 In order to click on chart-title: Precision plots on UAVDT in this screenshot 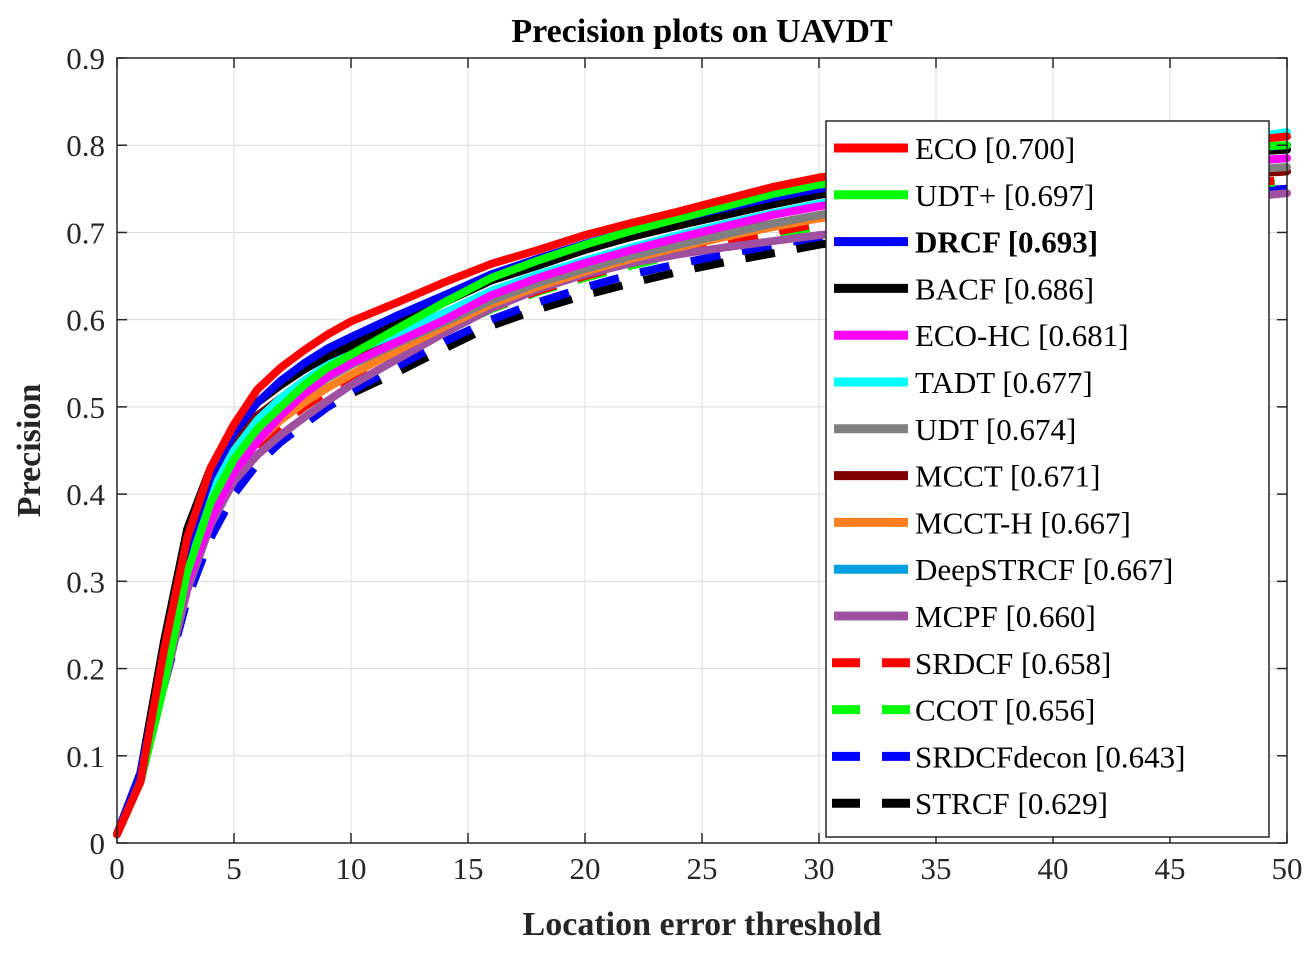, I will do `click(702, 31)`.